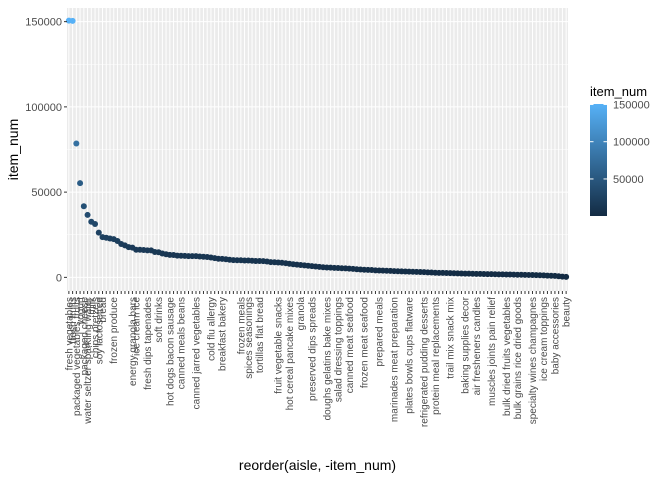 This screenshot has width=672, height=480. I want to click on x-tick-label: ice cream ice, so click(137, 326).